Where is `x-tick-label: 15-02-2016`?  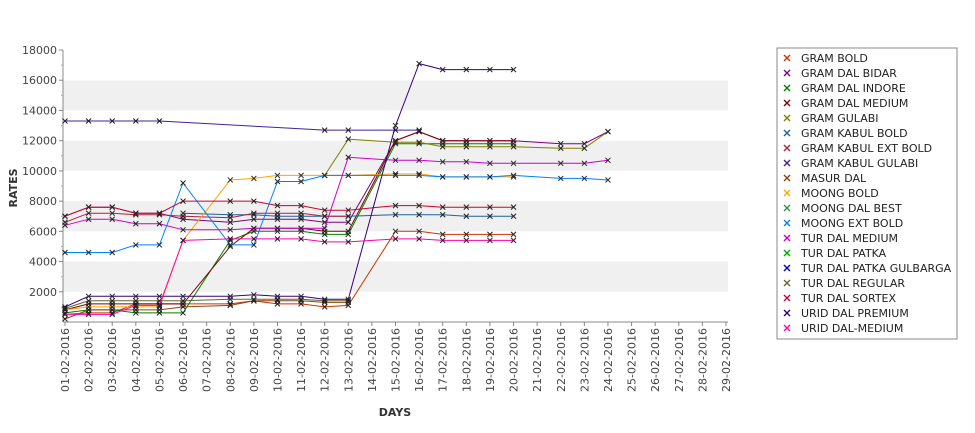 x-tick-label: 15-02-2016 is located at coordinates (396, 360).